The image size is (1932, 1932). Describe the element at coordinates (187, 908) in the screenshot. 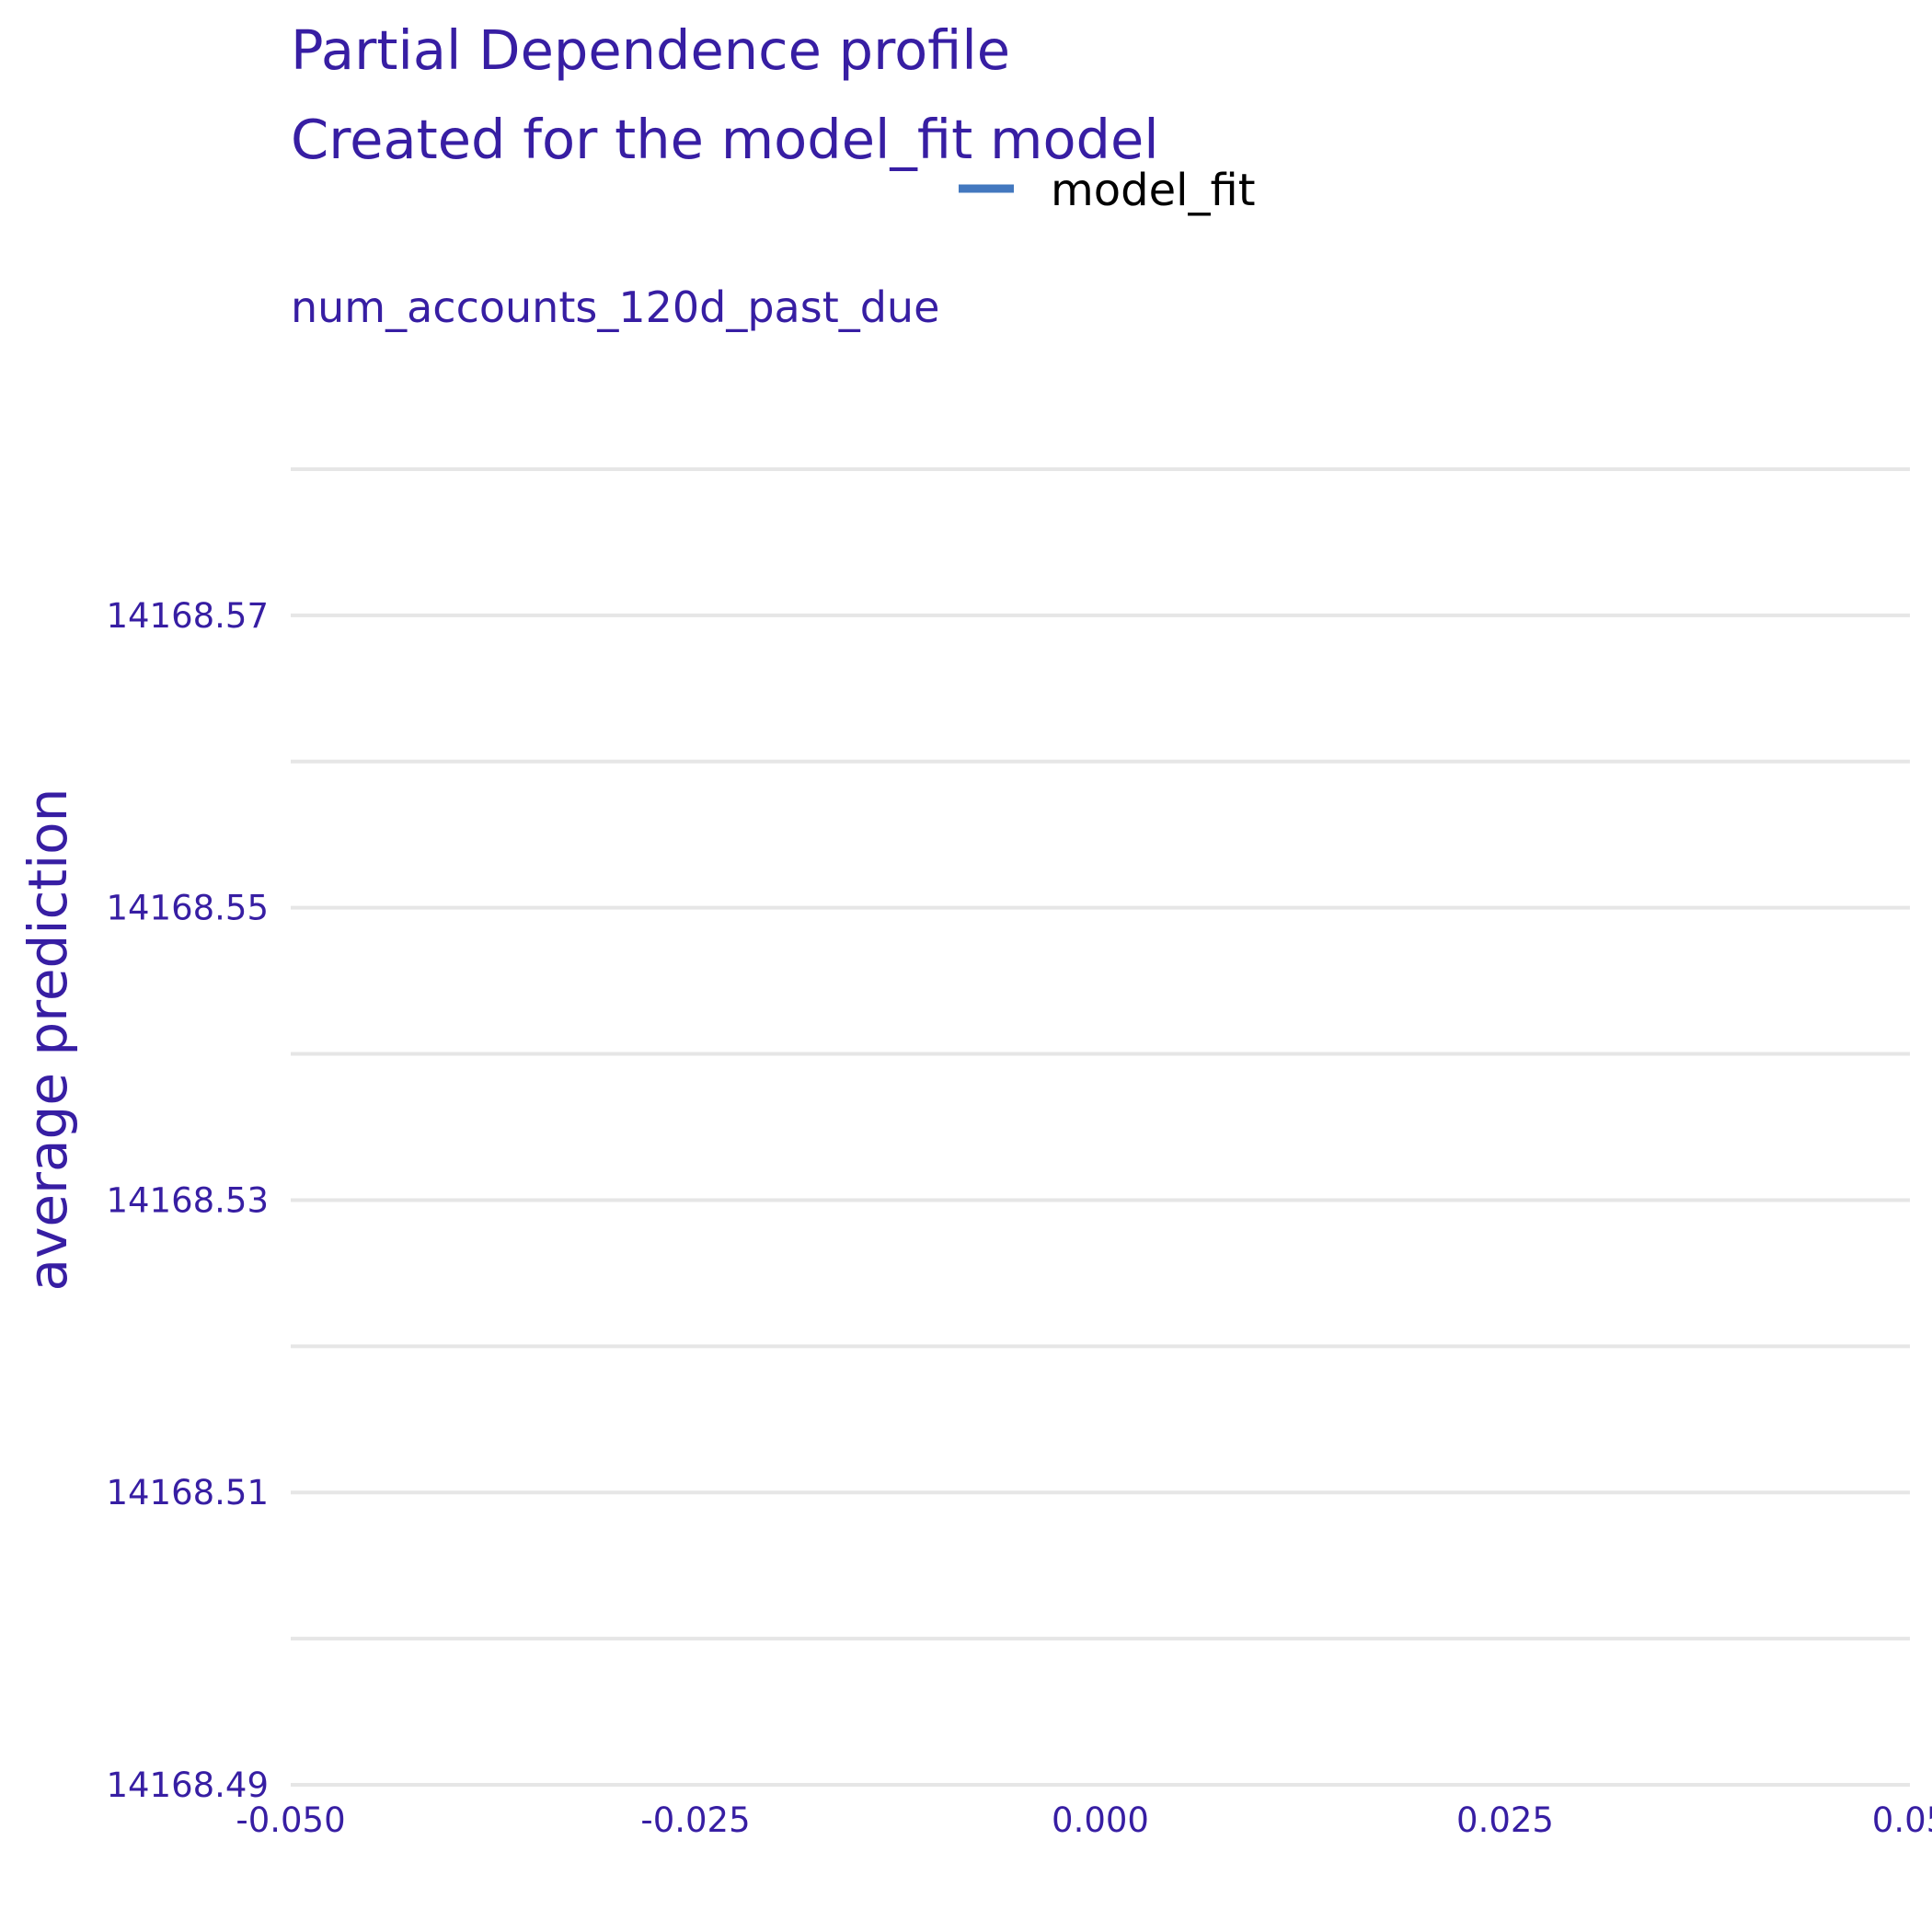

I see `y-tick-label: 14168.55` at that location.